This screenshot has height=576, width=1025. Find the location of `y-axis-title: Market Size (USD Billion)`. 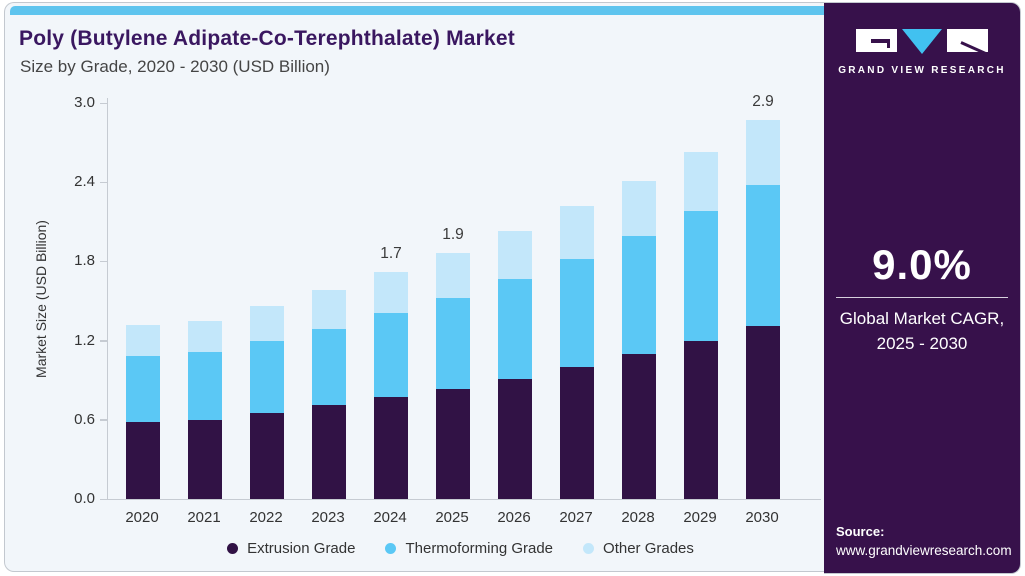

y-axis-title: Market Size (USD Billion) is located at coordinates (41, 299).